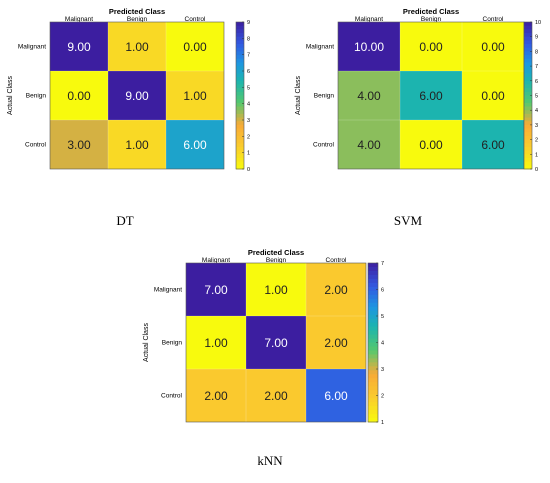 This screenshot has height=483, width=550. I want to click on colorbar-frame, so click(240, 95).